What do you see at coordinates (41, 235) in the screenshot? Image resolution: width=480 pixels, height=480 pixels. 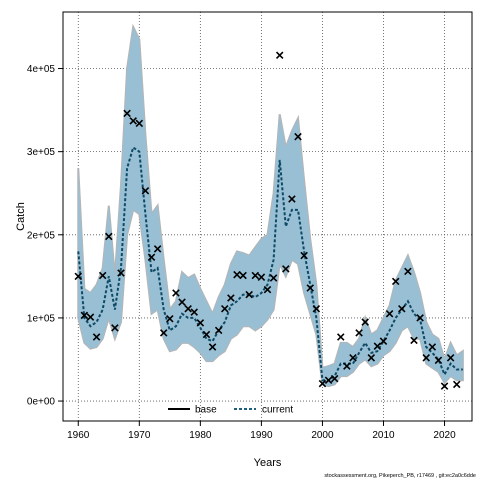 I see `y-tick-label: 2e+05` at bounding box center [41, 235].